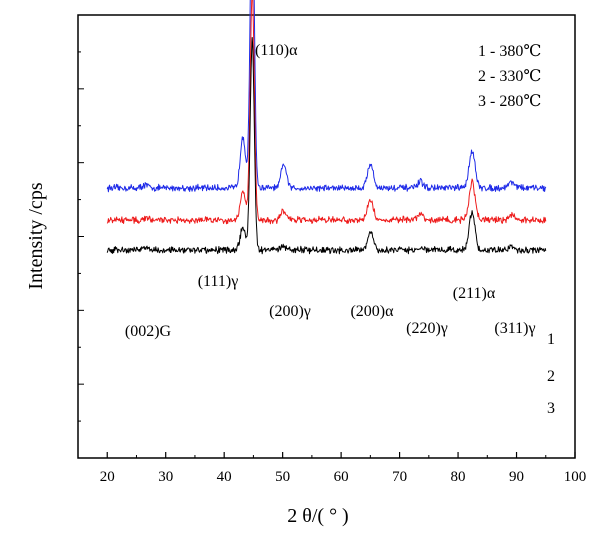 This screenshot has width=603, height=537. Describe the element at coordinates (516, 477) in the screenshot. I see `x-tick-label: 90` at that location.